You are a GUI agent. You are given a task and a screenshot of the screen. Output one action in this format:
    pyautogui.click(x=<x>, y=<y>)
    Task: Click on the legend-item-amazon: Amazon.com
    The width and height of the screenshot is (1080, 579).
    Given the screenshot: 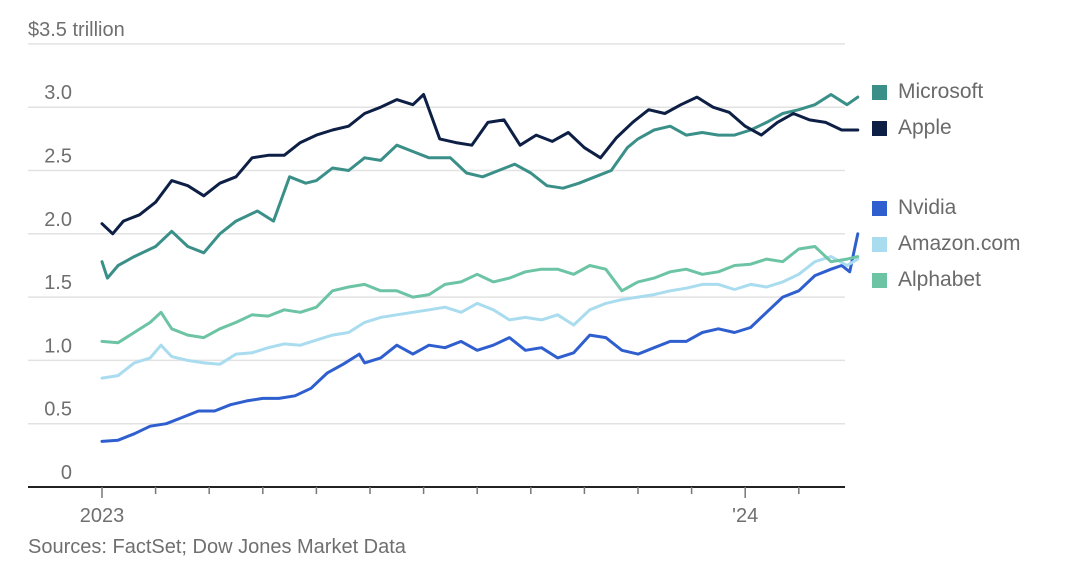 What is the action you would take?
    pyautogui.click(x=946, y=244)
    